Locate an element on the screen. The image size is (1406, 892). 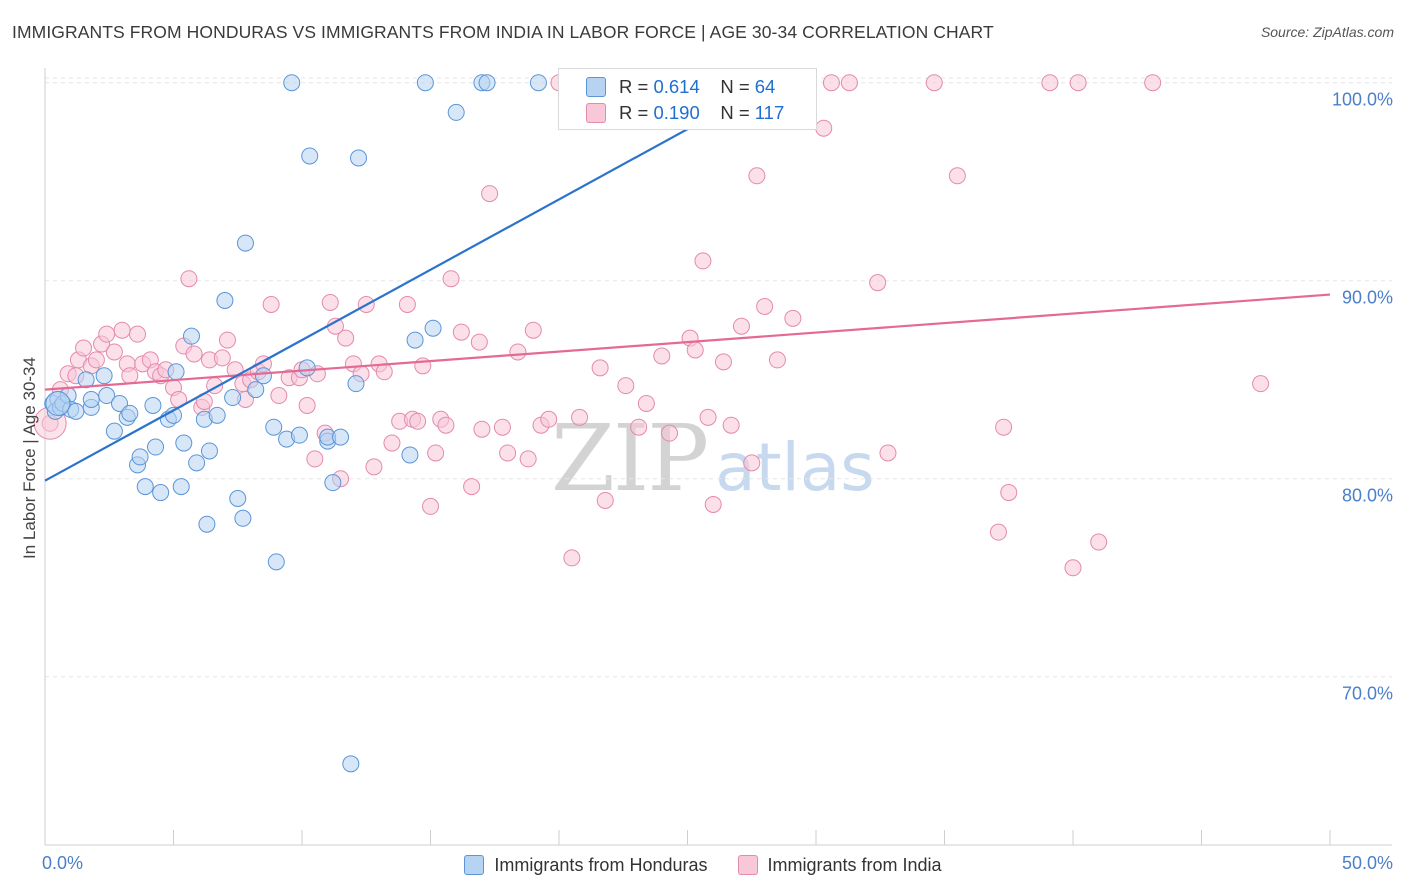
legend-item-honduras: Immigrants from Honduras is located at coordinates (586, 865).